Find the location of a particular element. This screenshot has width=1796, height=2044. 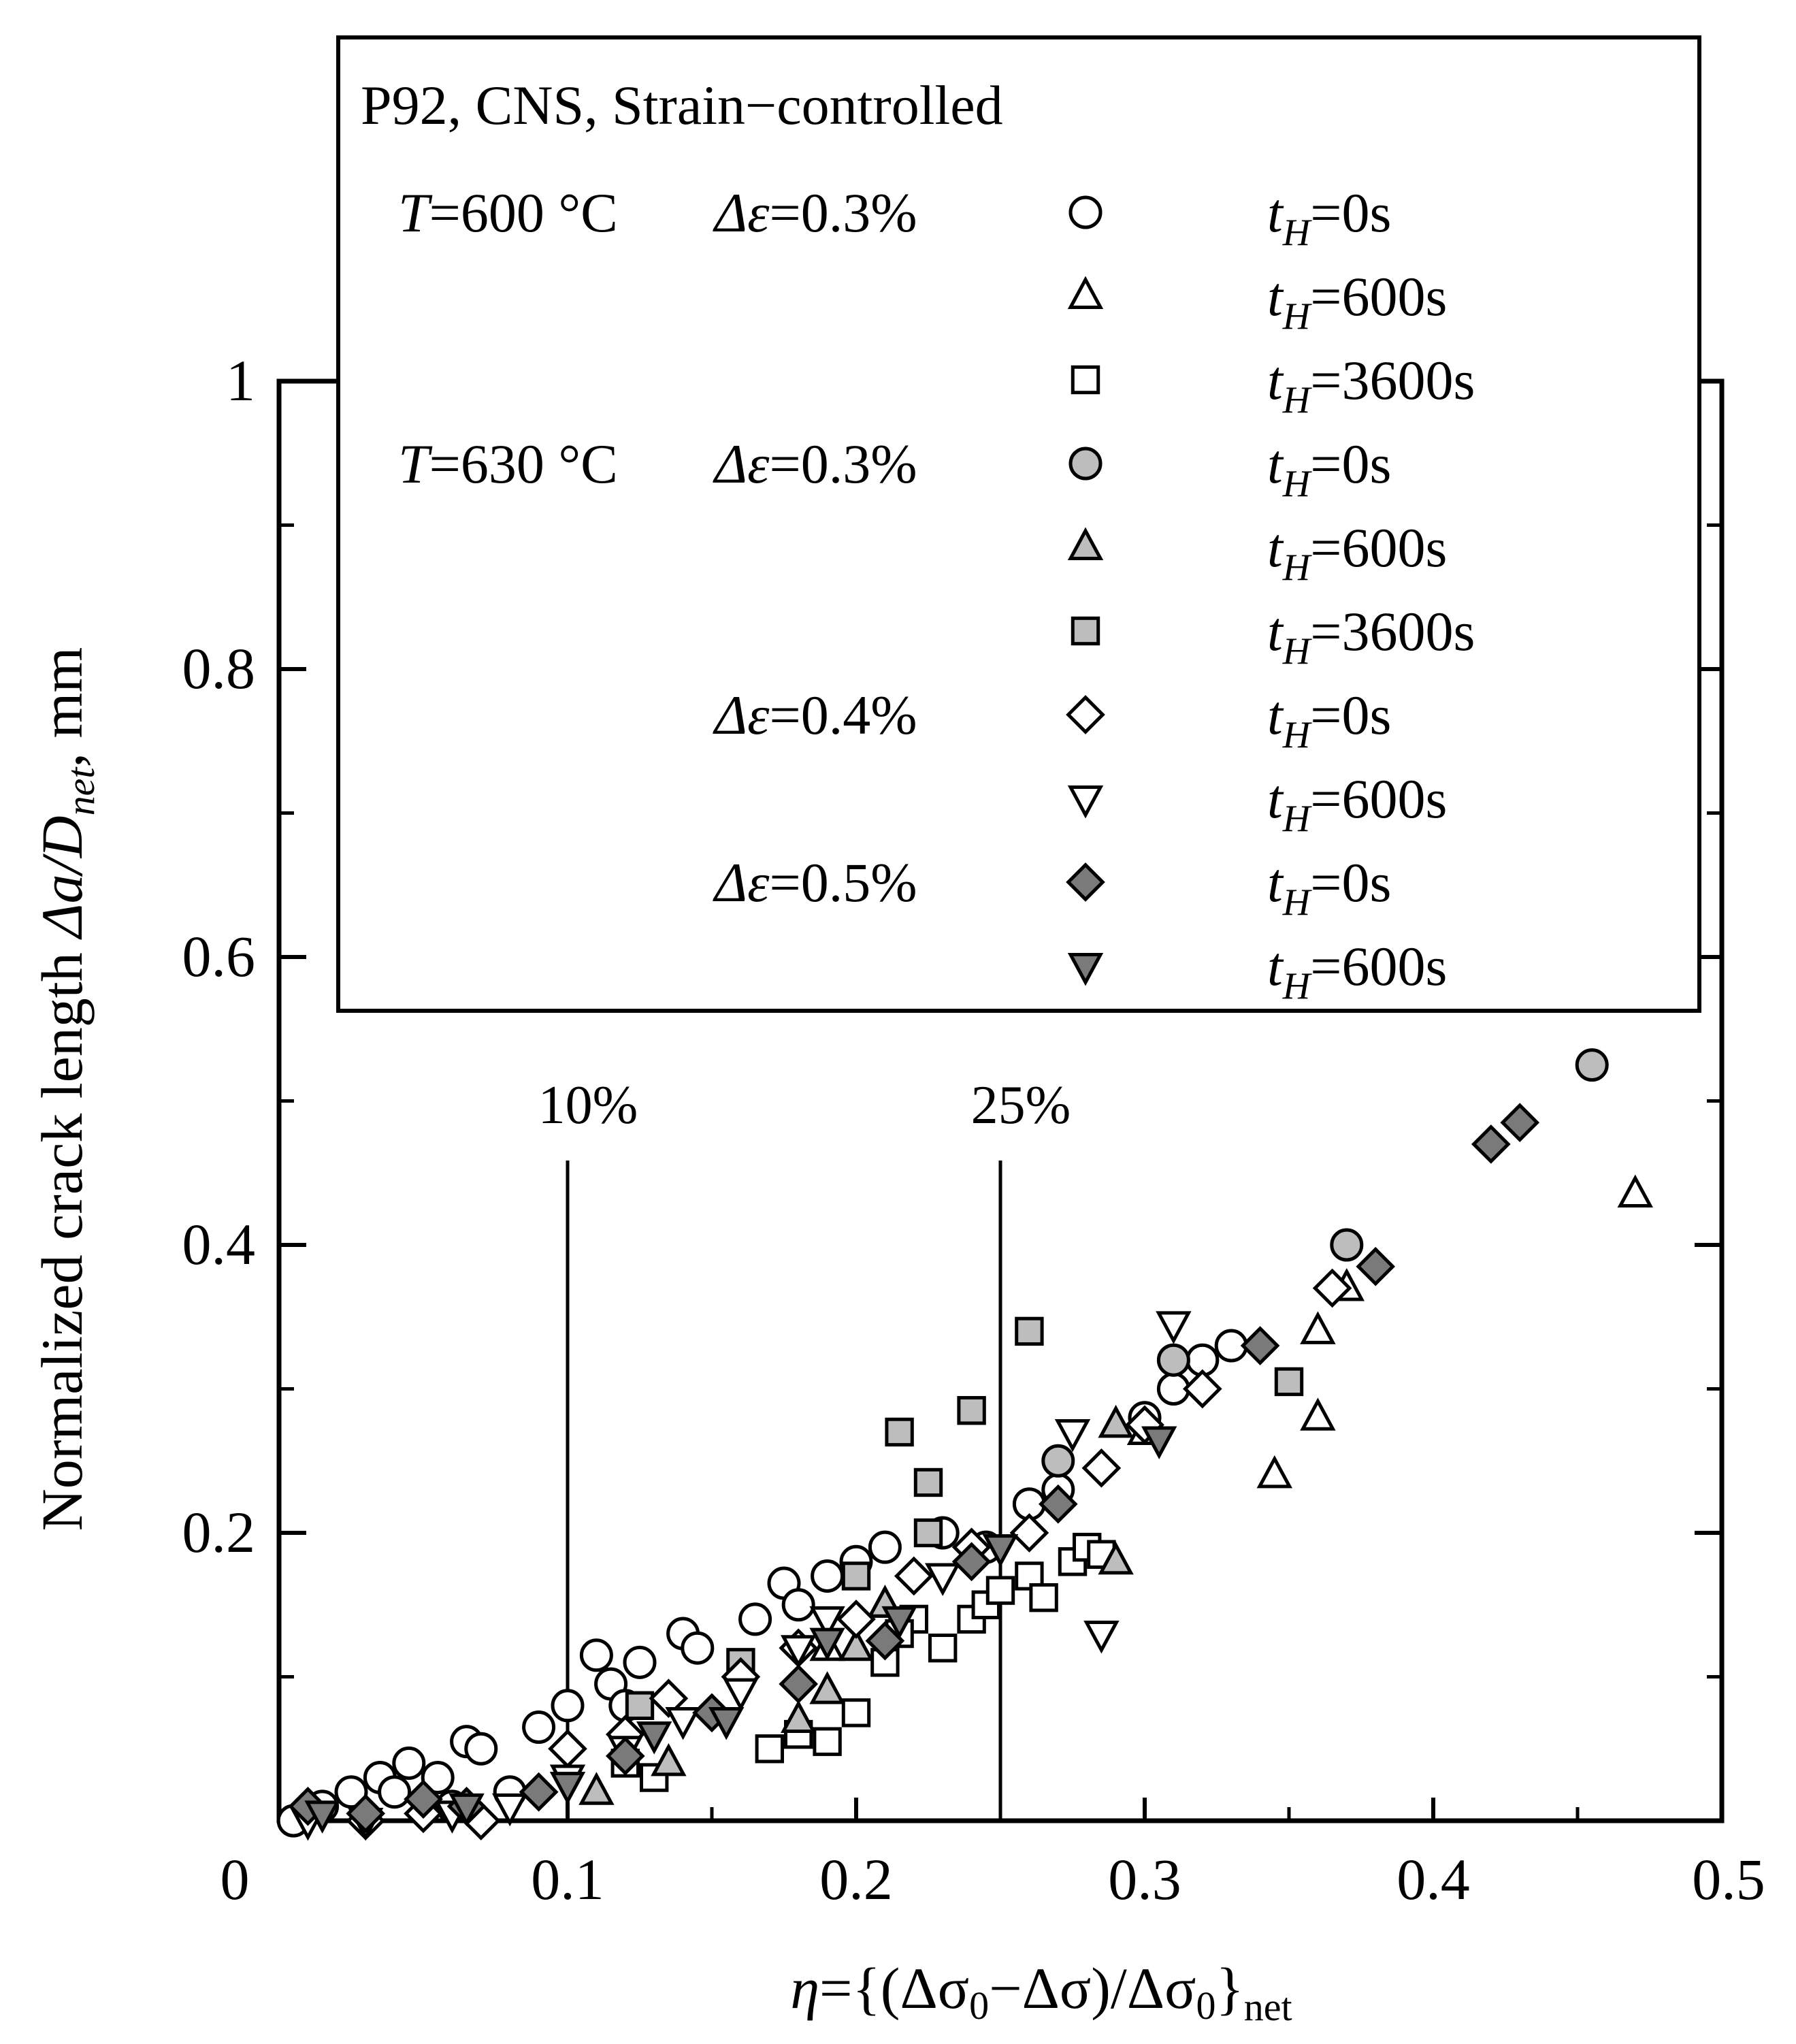

legend-strain-label: Δε=0.5% is located at coordinates (815, 882).